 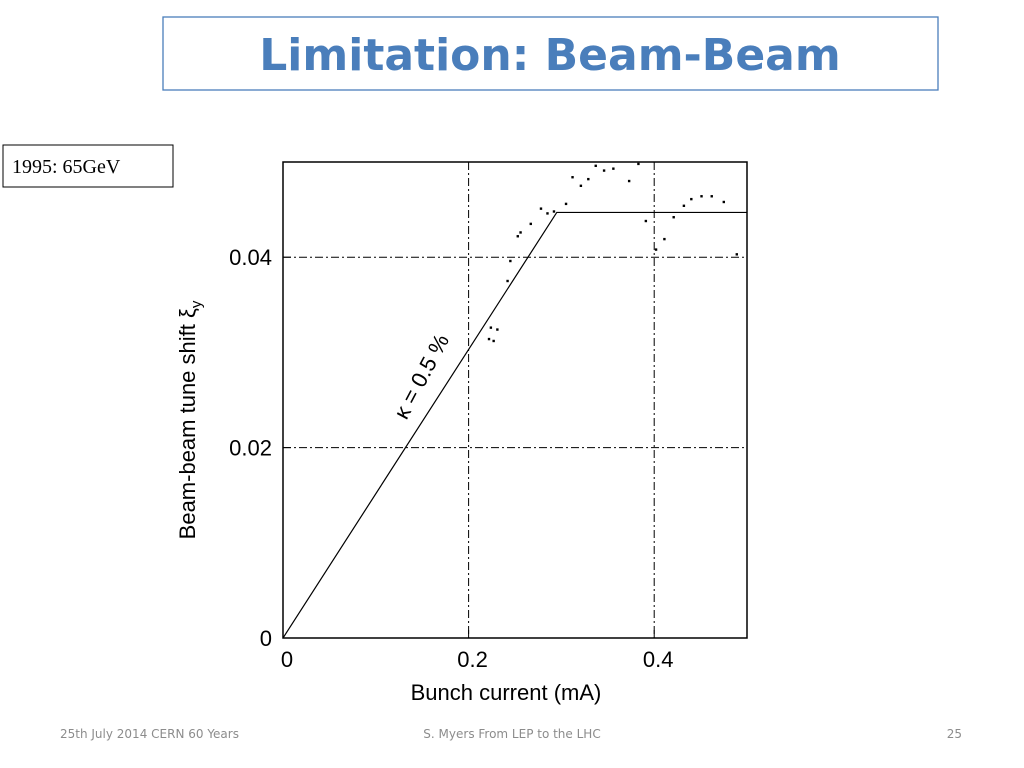 What do you see at coordinates (658, 659) in the screenshot?
I see `x-tick-label: 0.4` at bounding box center [658, 659].